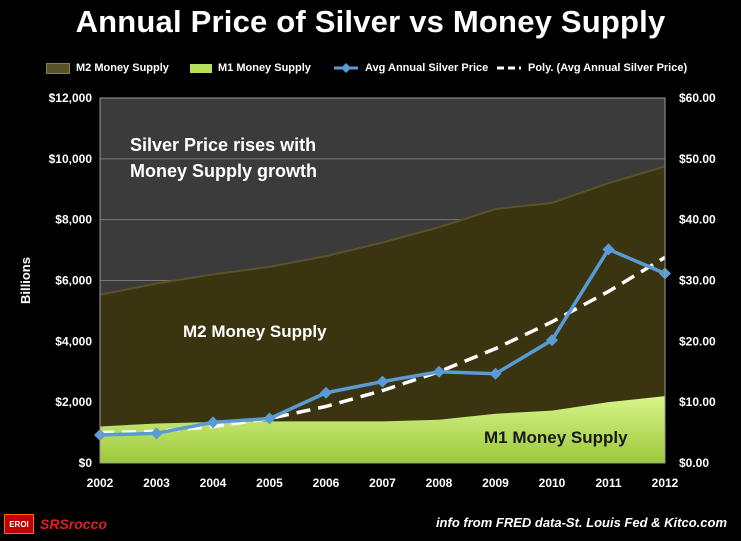 This screenshot has width=741, height=541. Describe the element at coordinates (697, 159) in the screenshot. I see `y-right-tick-label: $50.00` at that location.